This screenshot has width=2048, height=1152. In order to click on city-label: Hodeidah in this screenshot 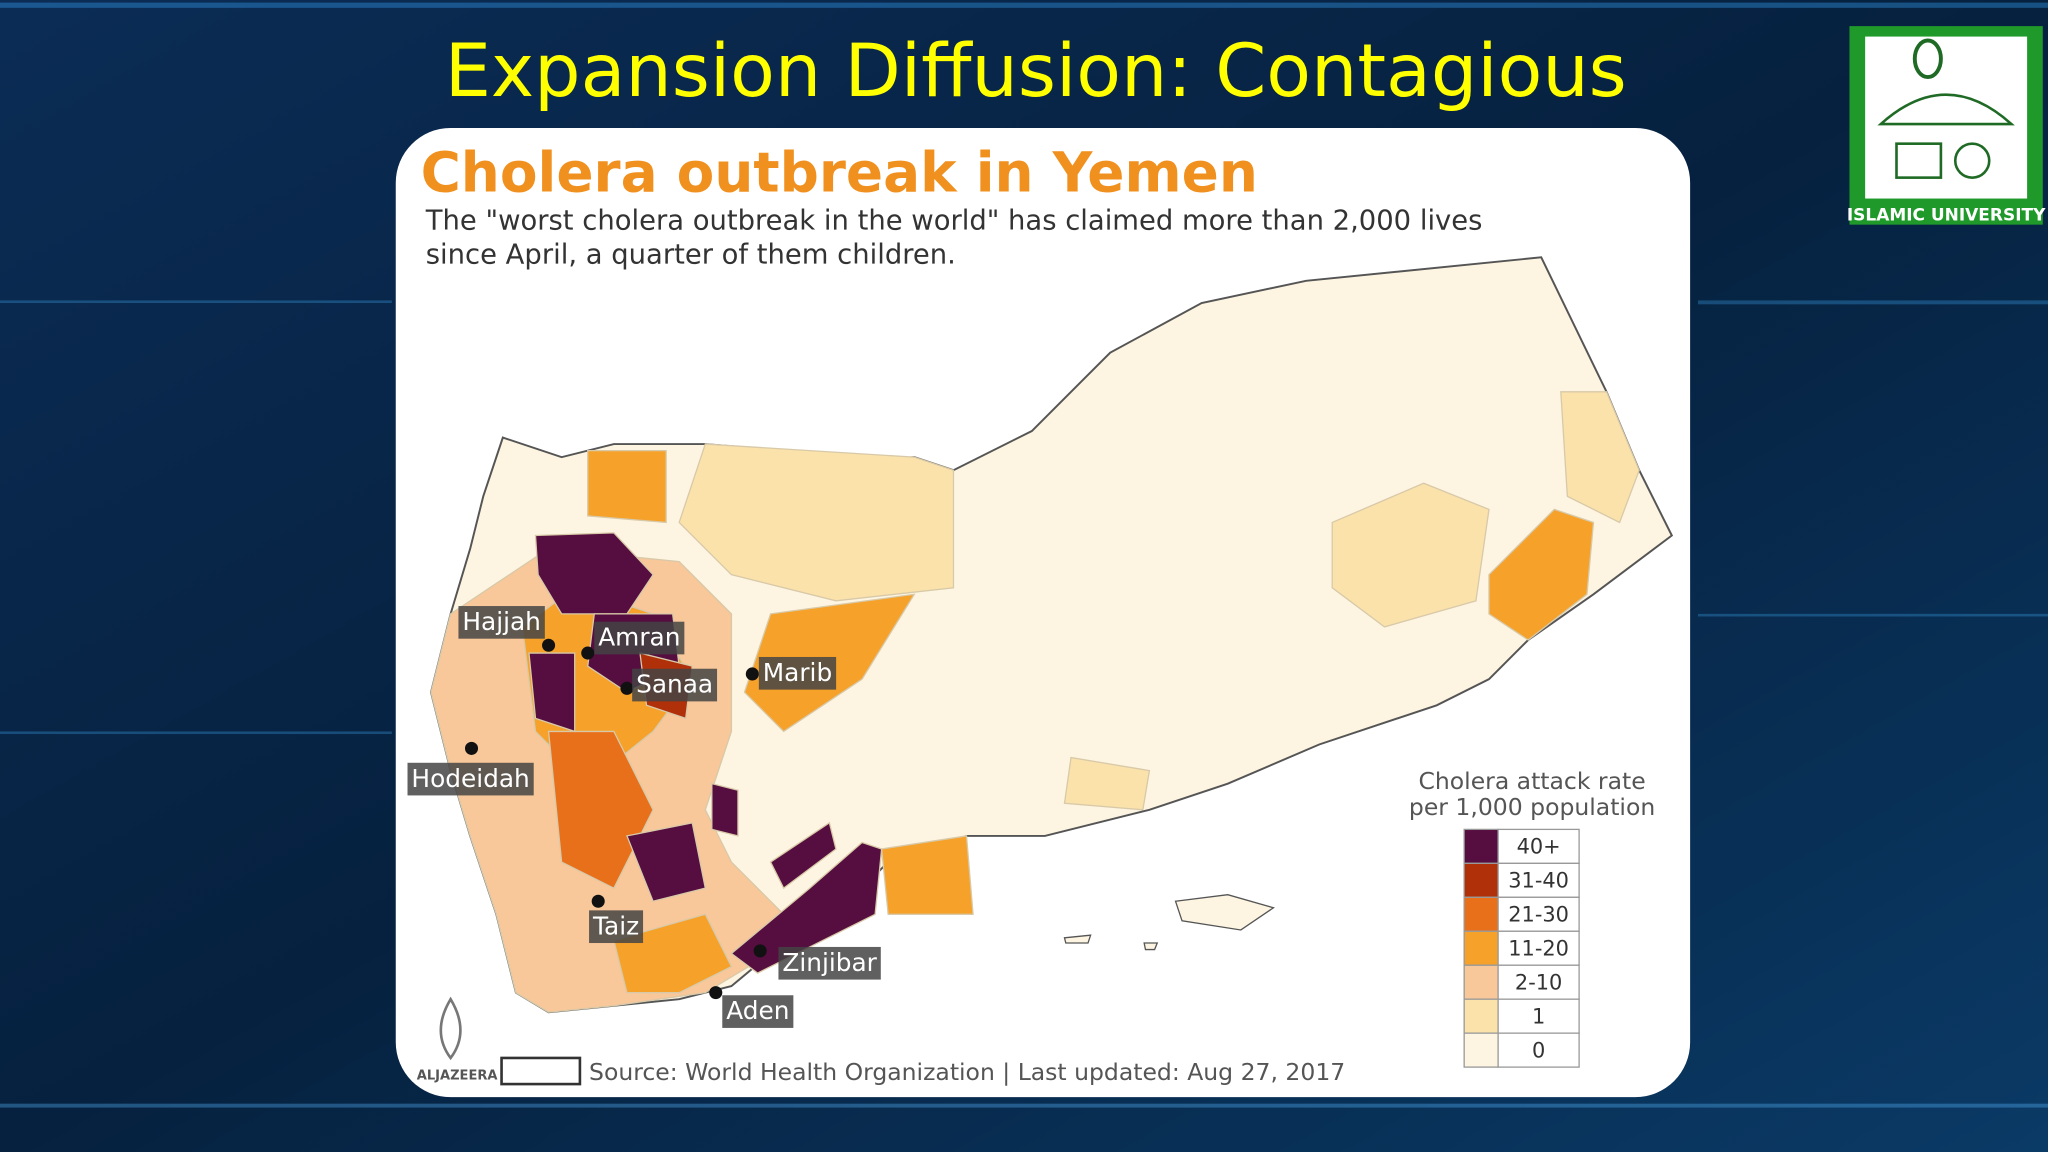, I will do `click(470, 778)`.